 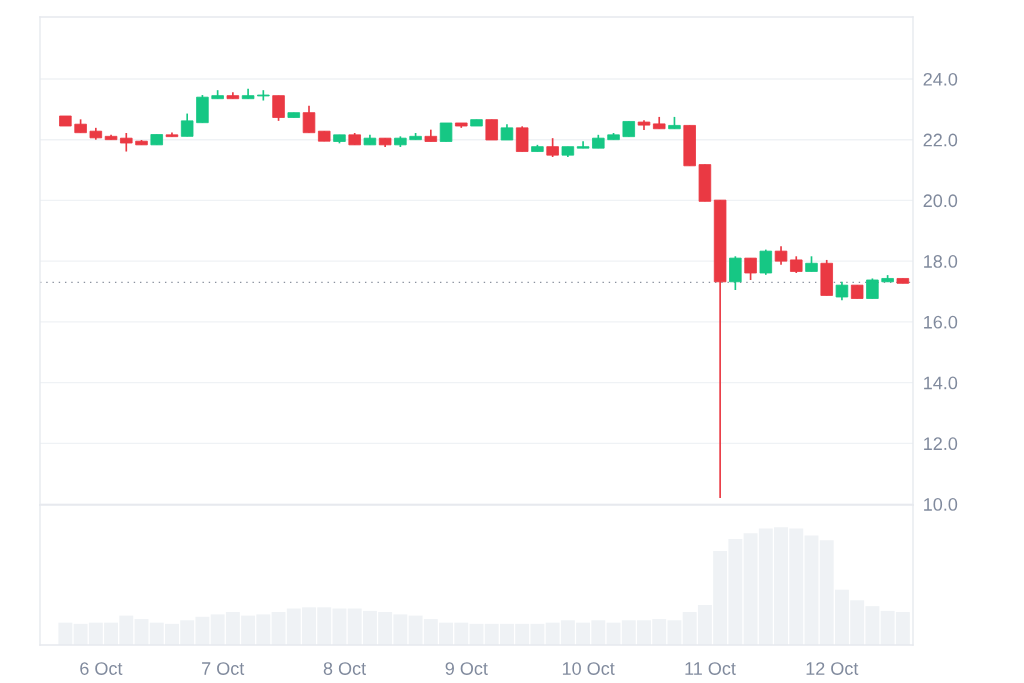 I want to click on y-tick-label: 18.0, so click(x=941, y=261).